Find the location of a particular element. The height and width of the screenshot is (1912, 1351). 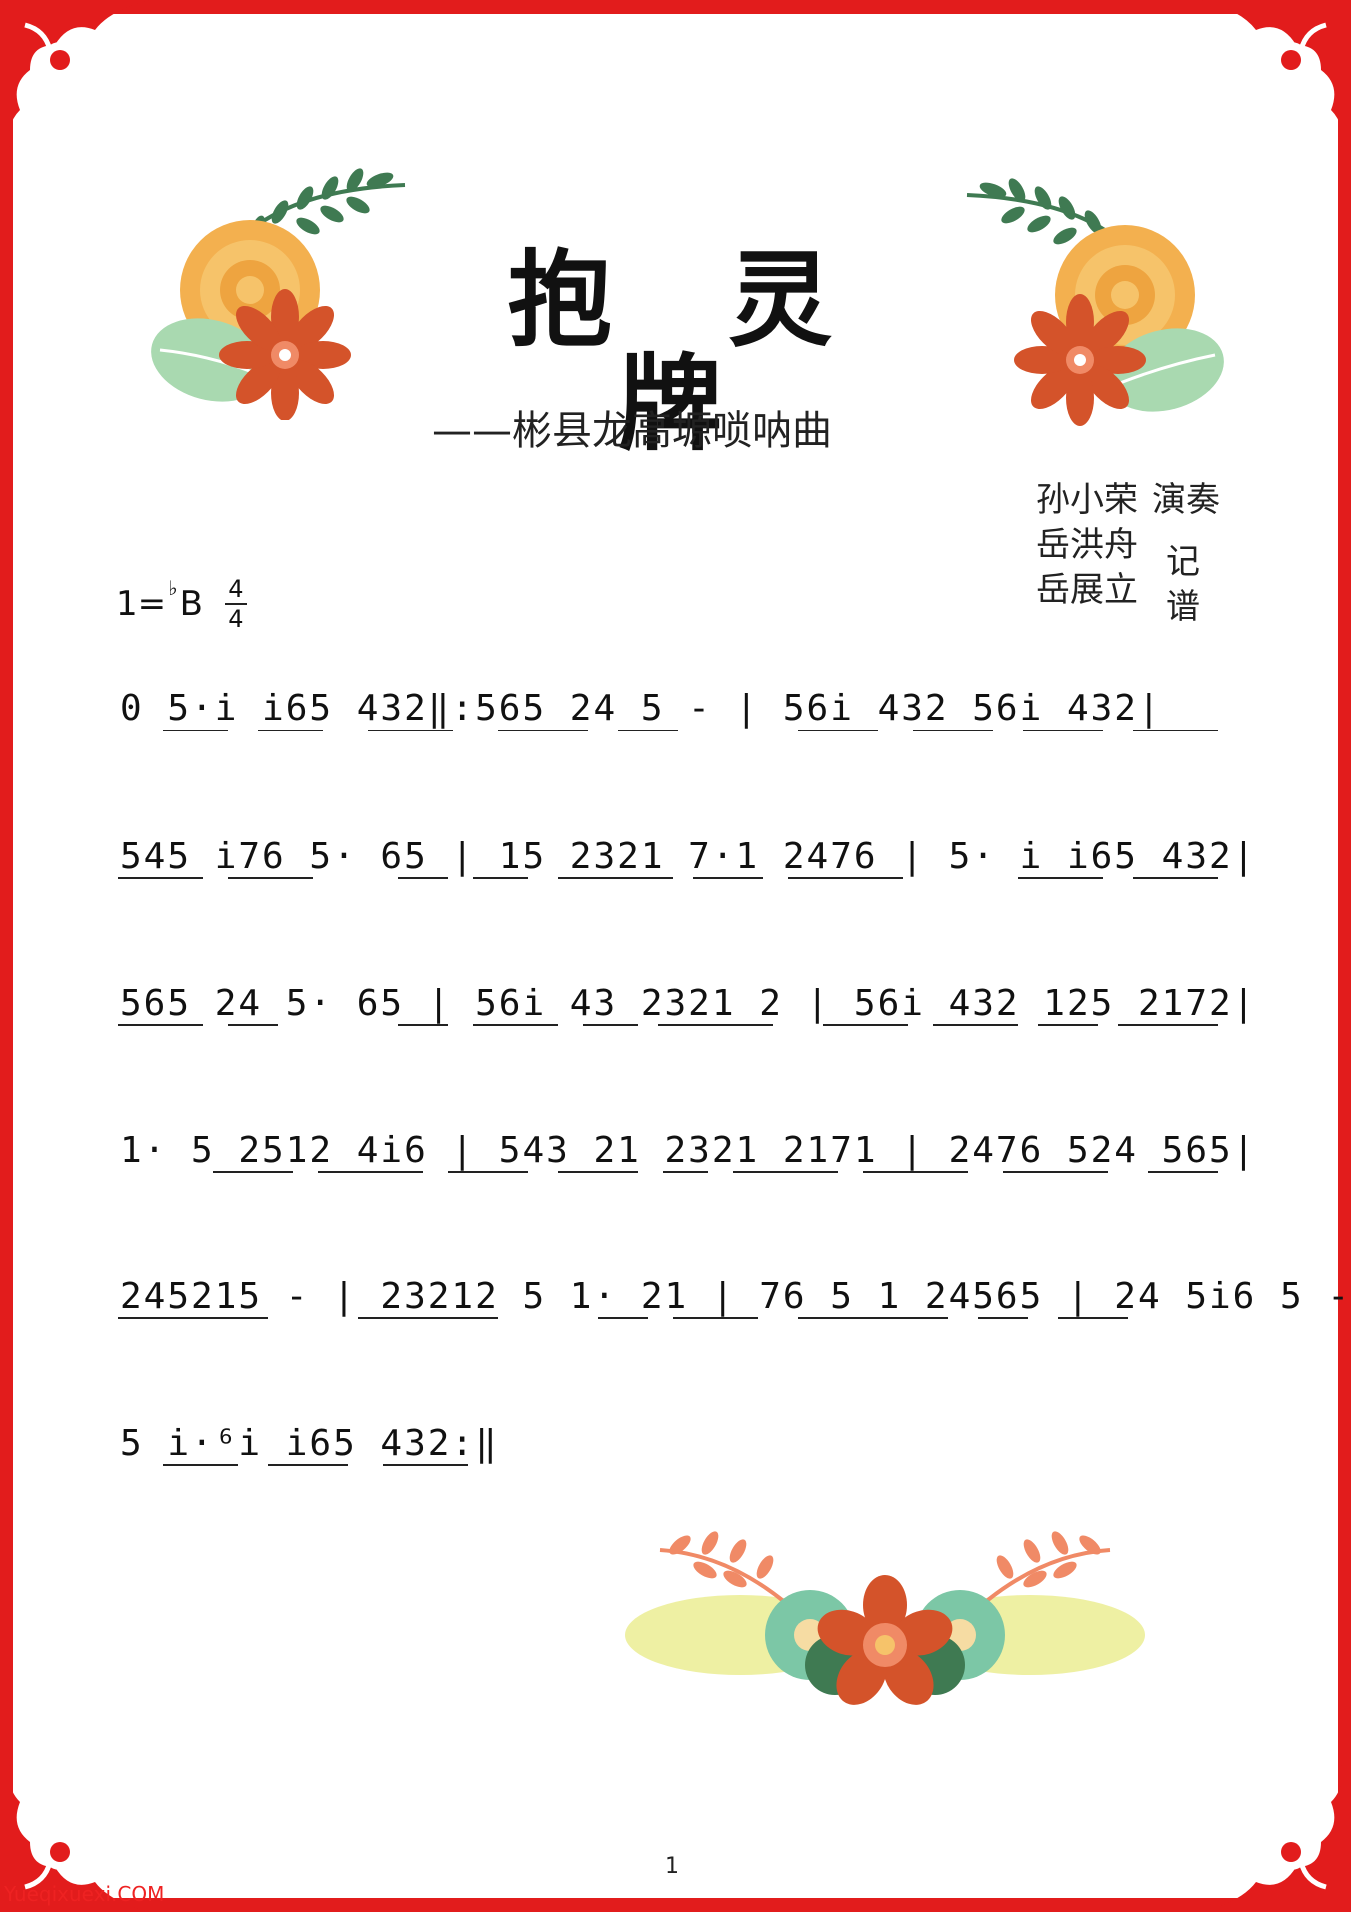

time-sig-bottom: 4 is located at coordinates (236, 619).